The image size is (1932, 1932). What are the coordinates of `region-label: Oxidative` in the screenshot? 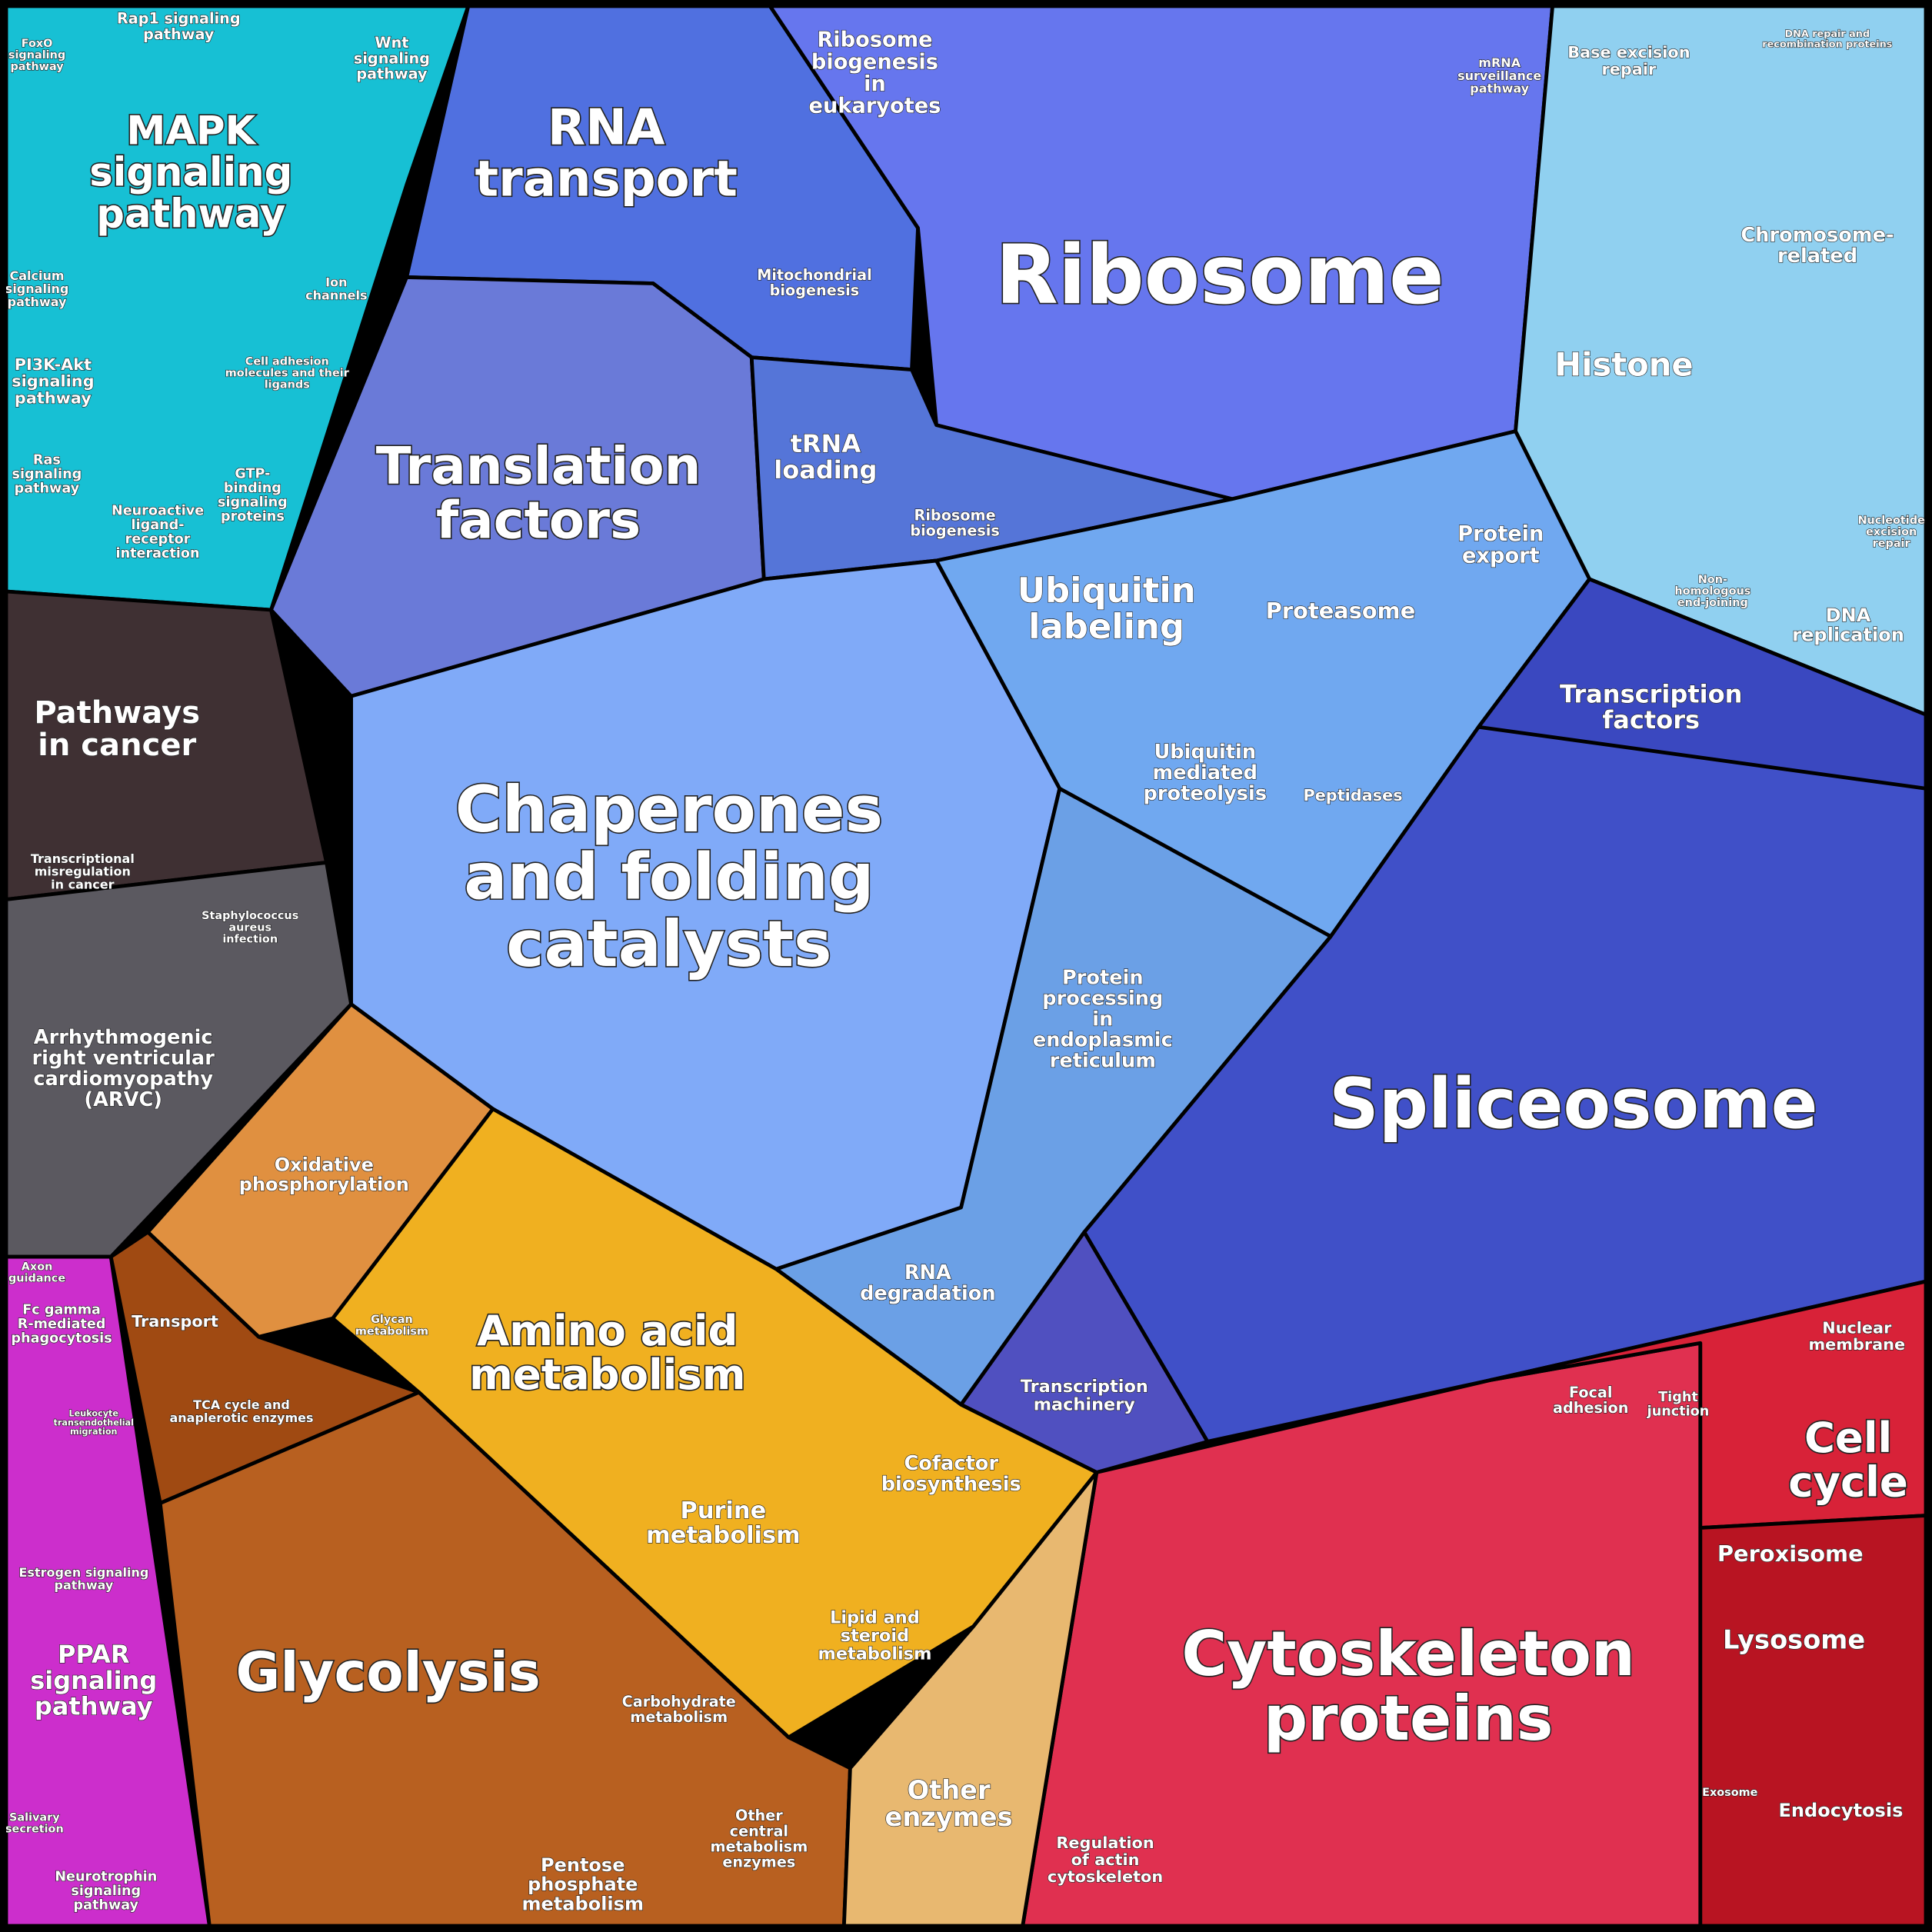 It's located at (324, 1165).